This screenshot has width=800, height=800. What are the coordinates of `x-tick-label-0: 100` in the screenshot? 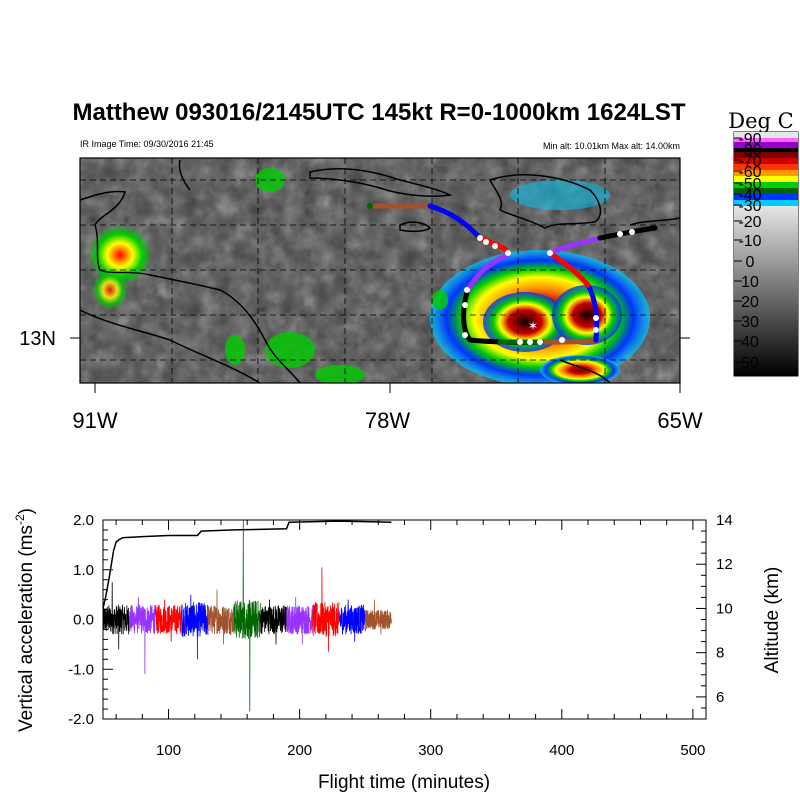 It's located at (168, 750).